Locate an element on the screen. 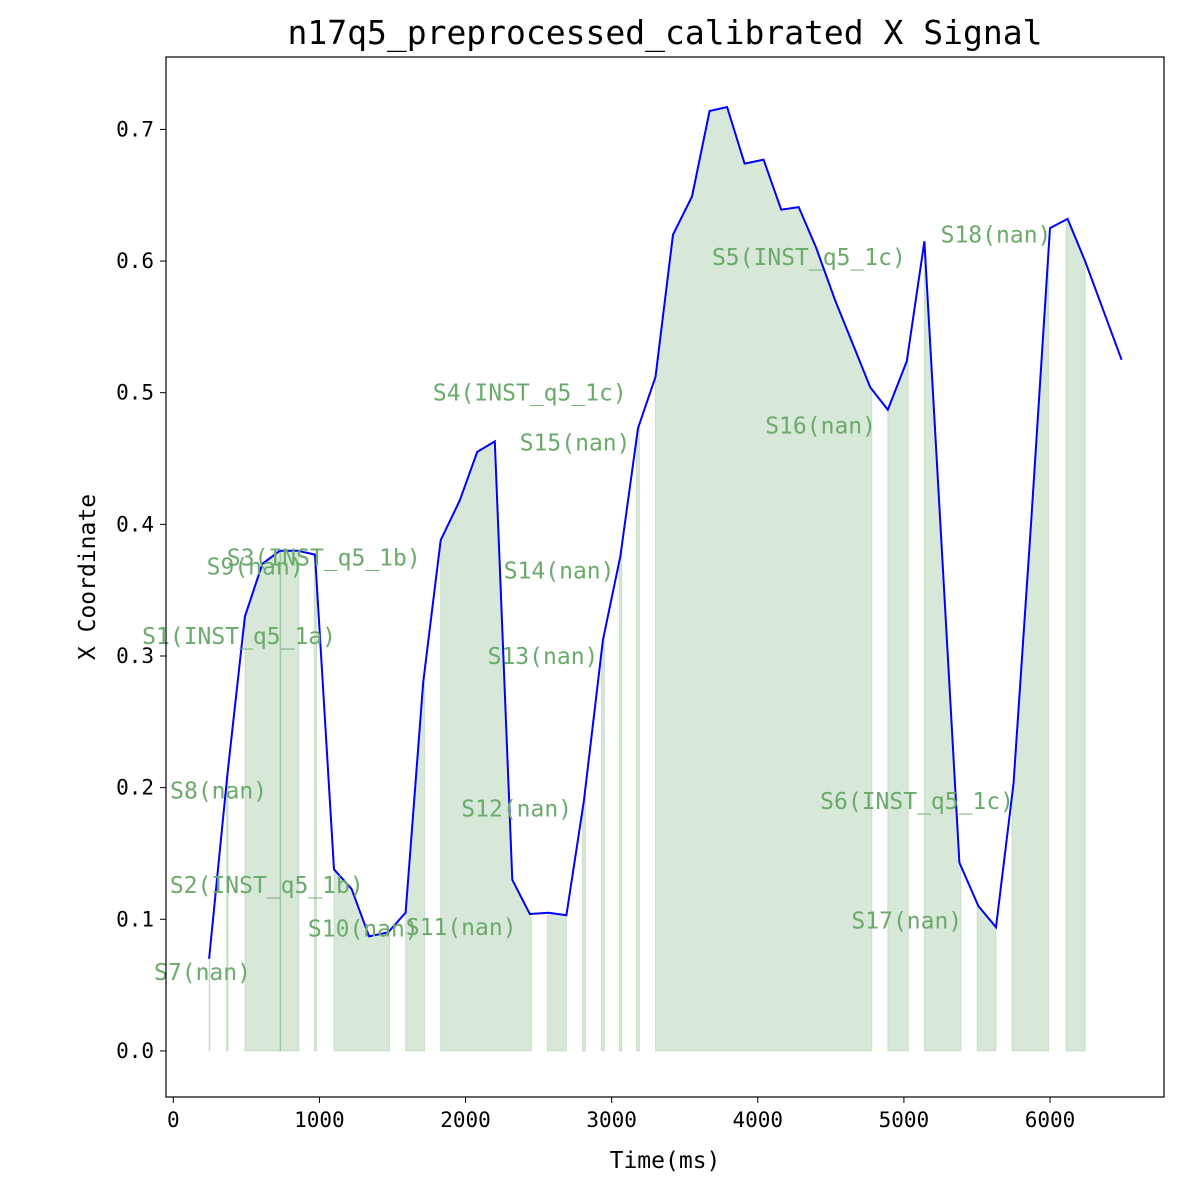 This screenshot has width=1179, height=1189. segment-label-13: S5(INST_q5_1c) is located at coordinates (809, 258).